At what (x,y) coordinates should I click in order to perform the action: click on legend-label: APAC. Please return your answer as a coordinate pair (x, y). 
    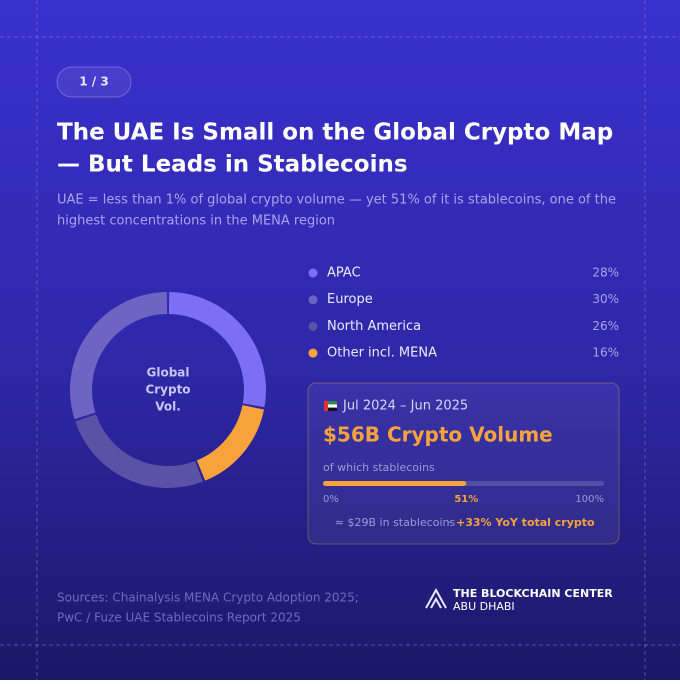
    Looking at the image, I should click on (344, 273).